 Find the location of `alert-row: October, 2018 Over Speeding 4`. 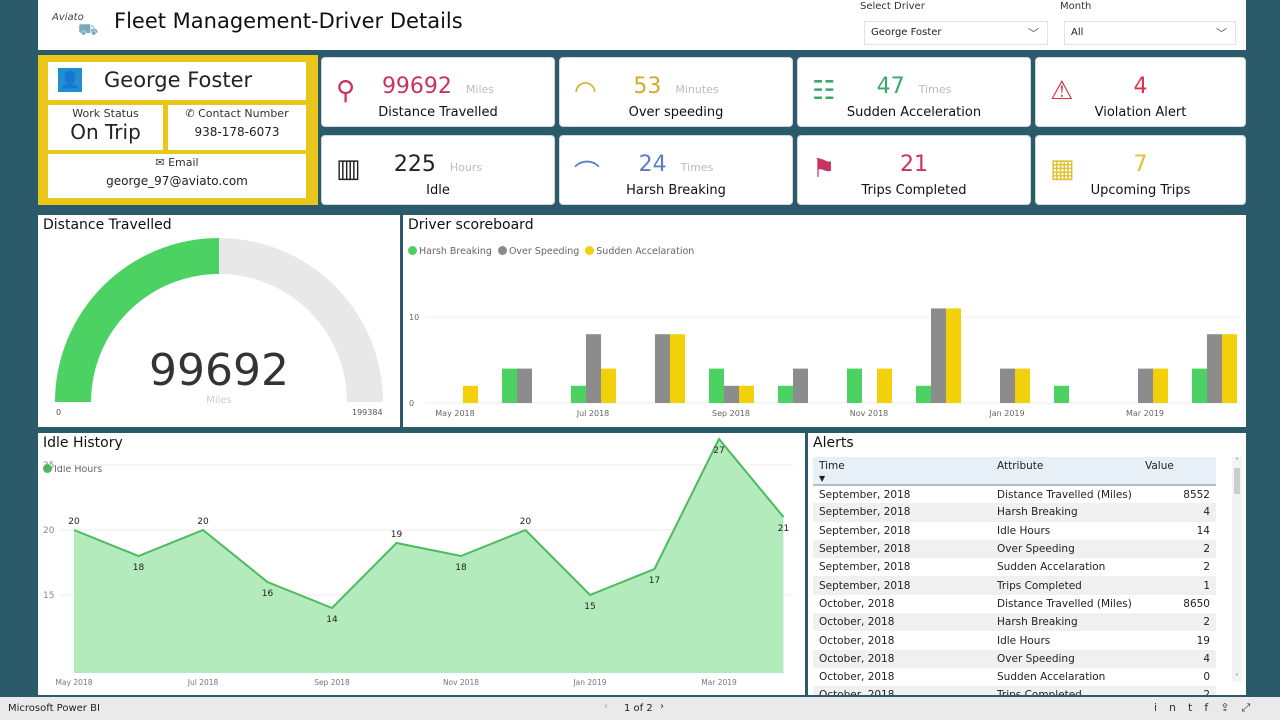

alert-row: October, 2018 Over Speeding 4 is located at coordinates (1014, 658).